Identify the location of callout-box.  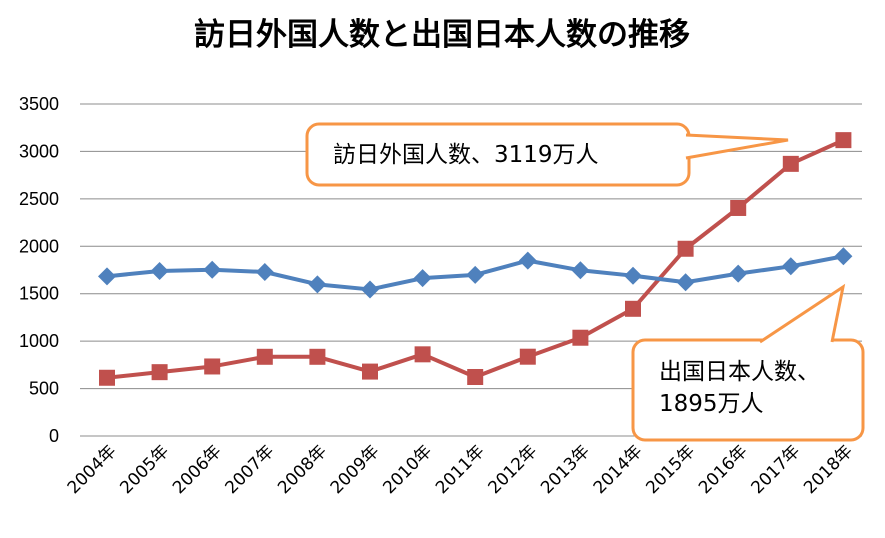
(748, 390).